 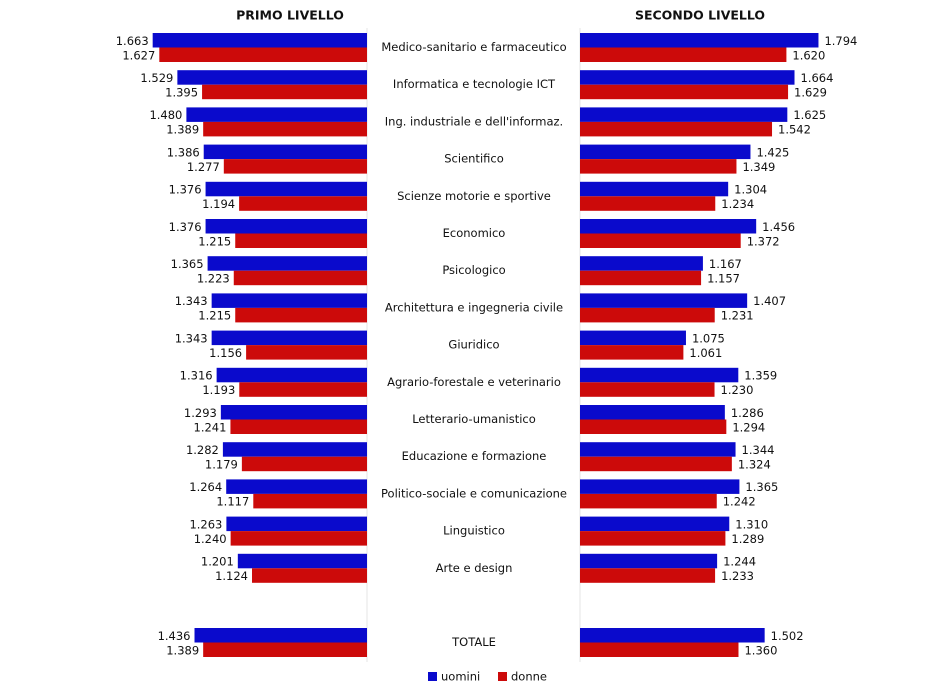 I want to click on value-label: 1.376, so click(x=185, y=227).